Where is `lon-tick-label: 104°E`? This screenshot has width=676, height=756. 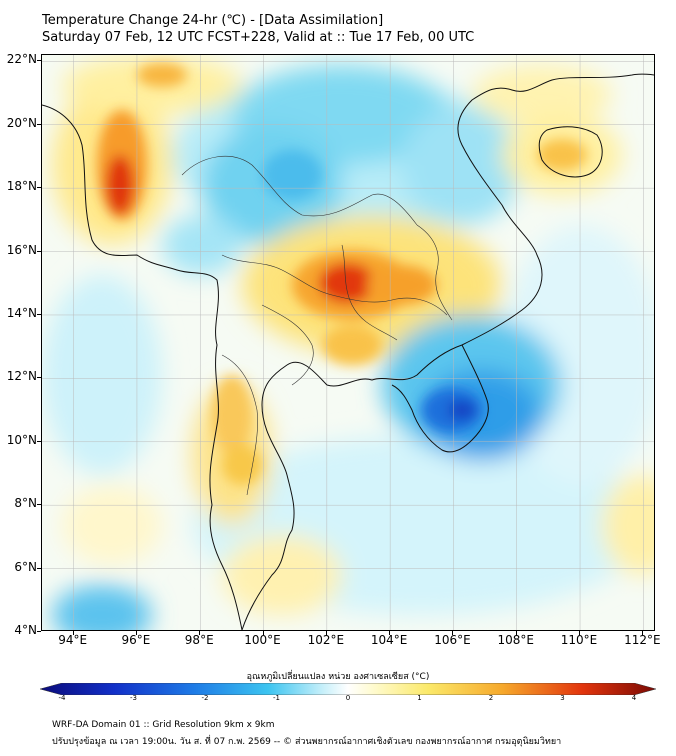
lon-tick-label: 104°E is located at coordinates (389, 640).